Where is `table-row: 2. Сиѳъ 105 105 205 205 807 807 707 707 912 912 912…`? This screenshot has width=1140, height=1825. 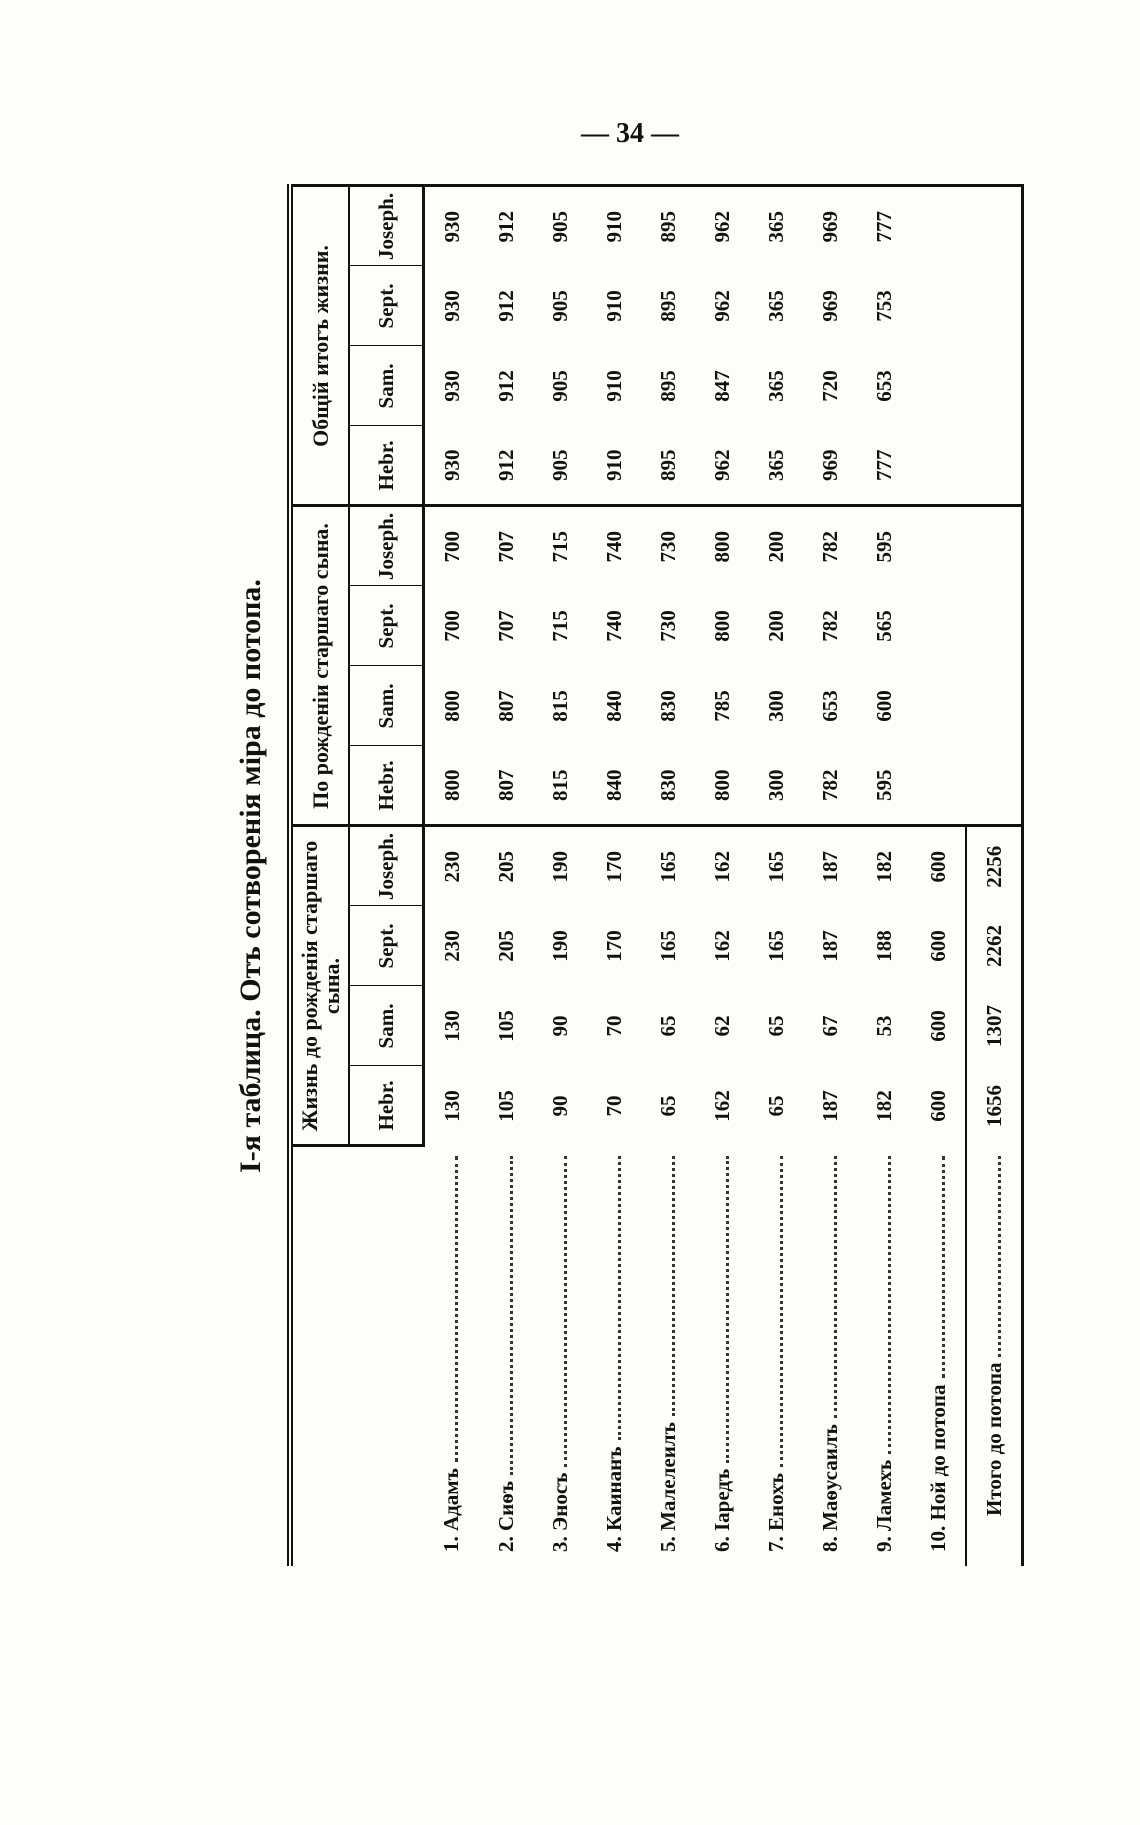 table-row: 2. Сиѳъ 105 105 205 205 807 807 707 707 912 912 912… is located at coordinates (506, 875).